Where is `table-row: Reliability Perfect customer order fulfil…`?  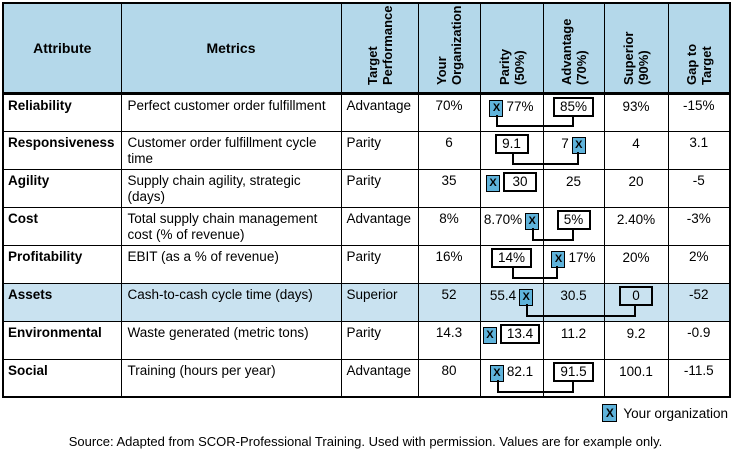 table-row: Reliability Perfect customer order fulfil… is located at coordinates (366, 112).